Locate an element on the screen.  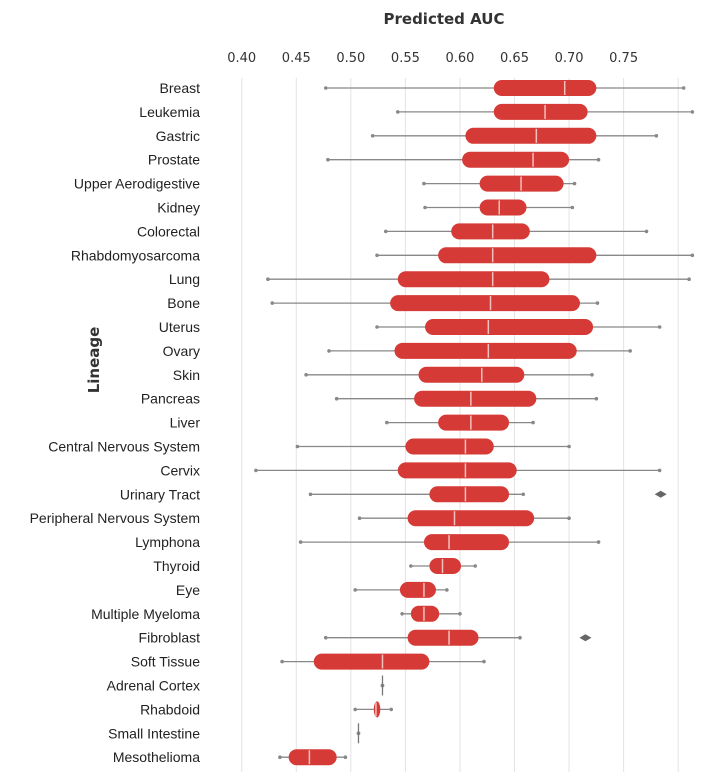
category-label: Eye is located at coordinates (188, 590).